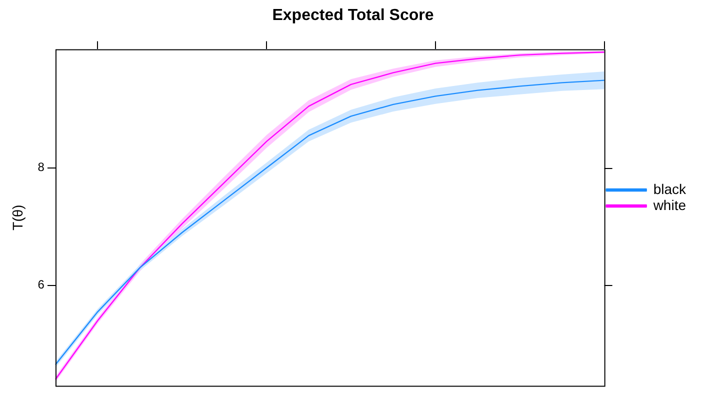 The image size is (704, 396). What do you see at coordinates (41, 285) in the screenshot?
I see `y-tick-label: 6` at bounding box center [41, 285].